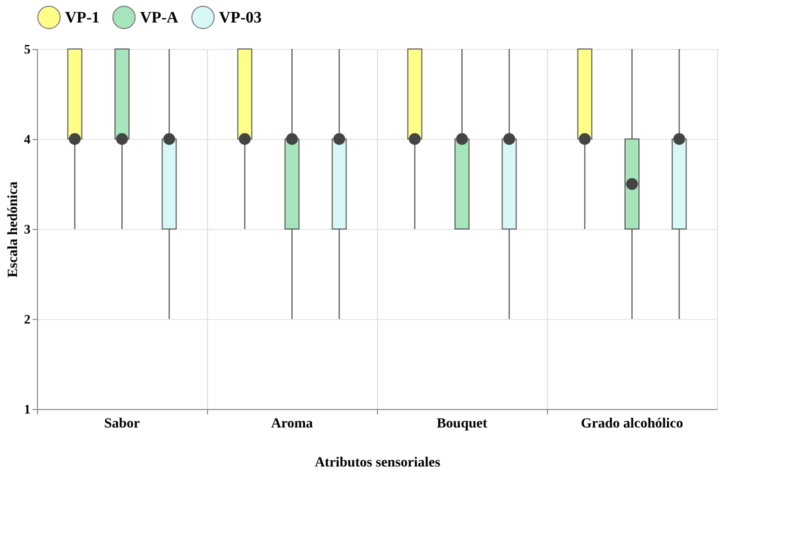  I want to click on y-axis-title: Escala hedónica, so click(13, 229).